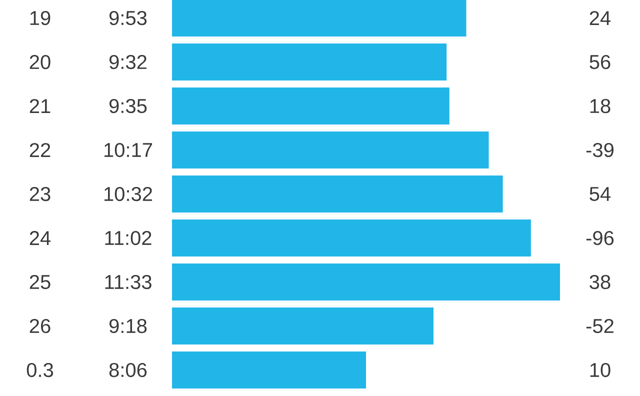 This screenshot has height=396, width=640. What do you see at coordinates (40, 18) in the screenshot?
I see `y-tick-label: 19` at bounding box center [40, 18].